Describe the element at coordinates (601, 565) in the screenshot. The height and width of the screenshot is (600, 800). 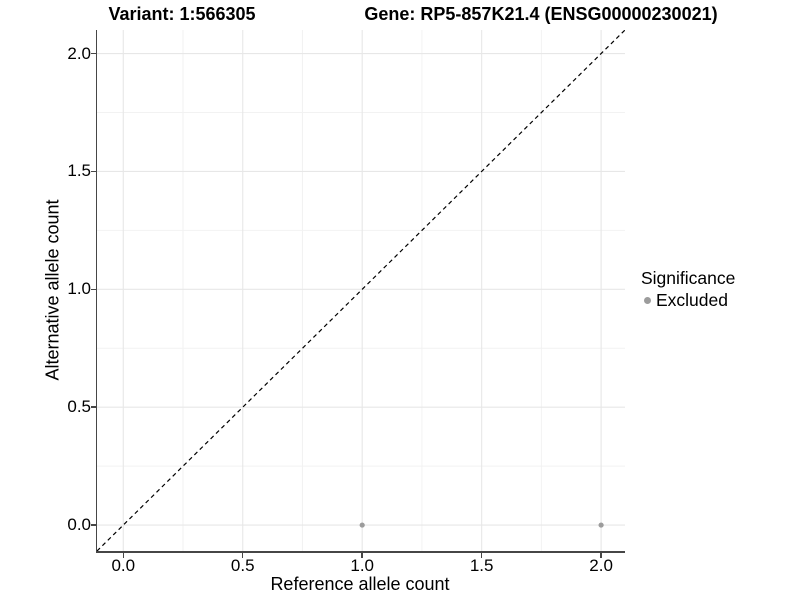
I see `x-tick-label: 2.0` at that location.